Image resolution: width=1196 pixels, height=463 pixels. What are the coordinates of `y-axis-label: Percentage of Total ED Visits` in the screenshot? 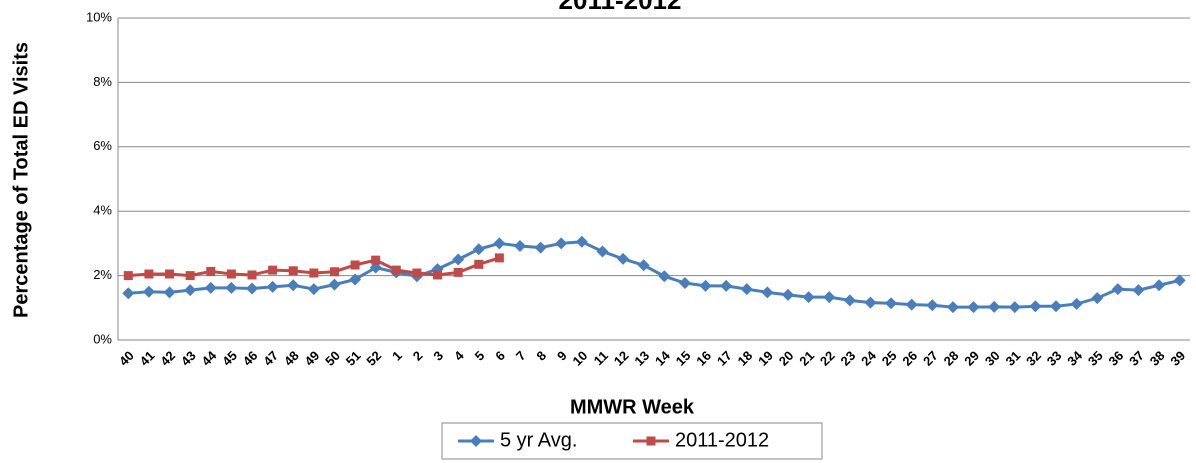 It's located at (21, 180).